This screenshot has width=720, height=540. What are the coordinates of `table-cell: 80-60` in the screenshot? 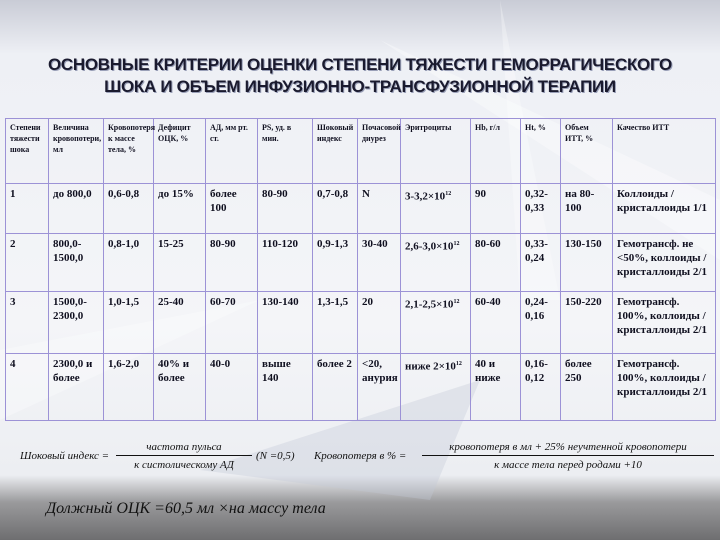 It's located at (495, 262).